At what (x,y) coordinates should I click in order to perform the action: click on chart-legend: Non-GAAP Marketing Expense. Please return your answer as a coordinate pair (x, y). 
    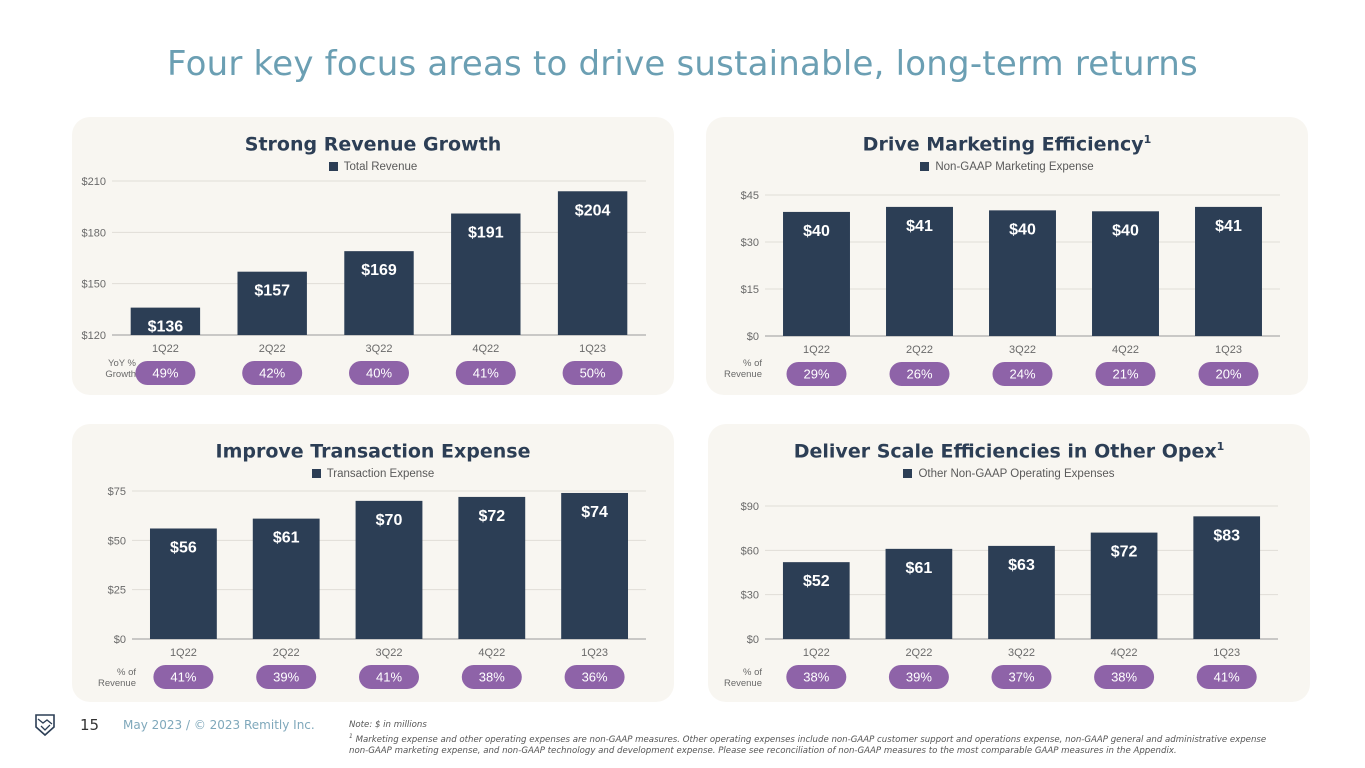
    Looking at the image, I should click on (1007, 167).